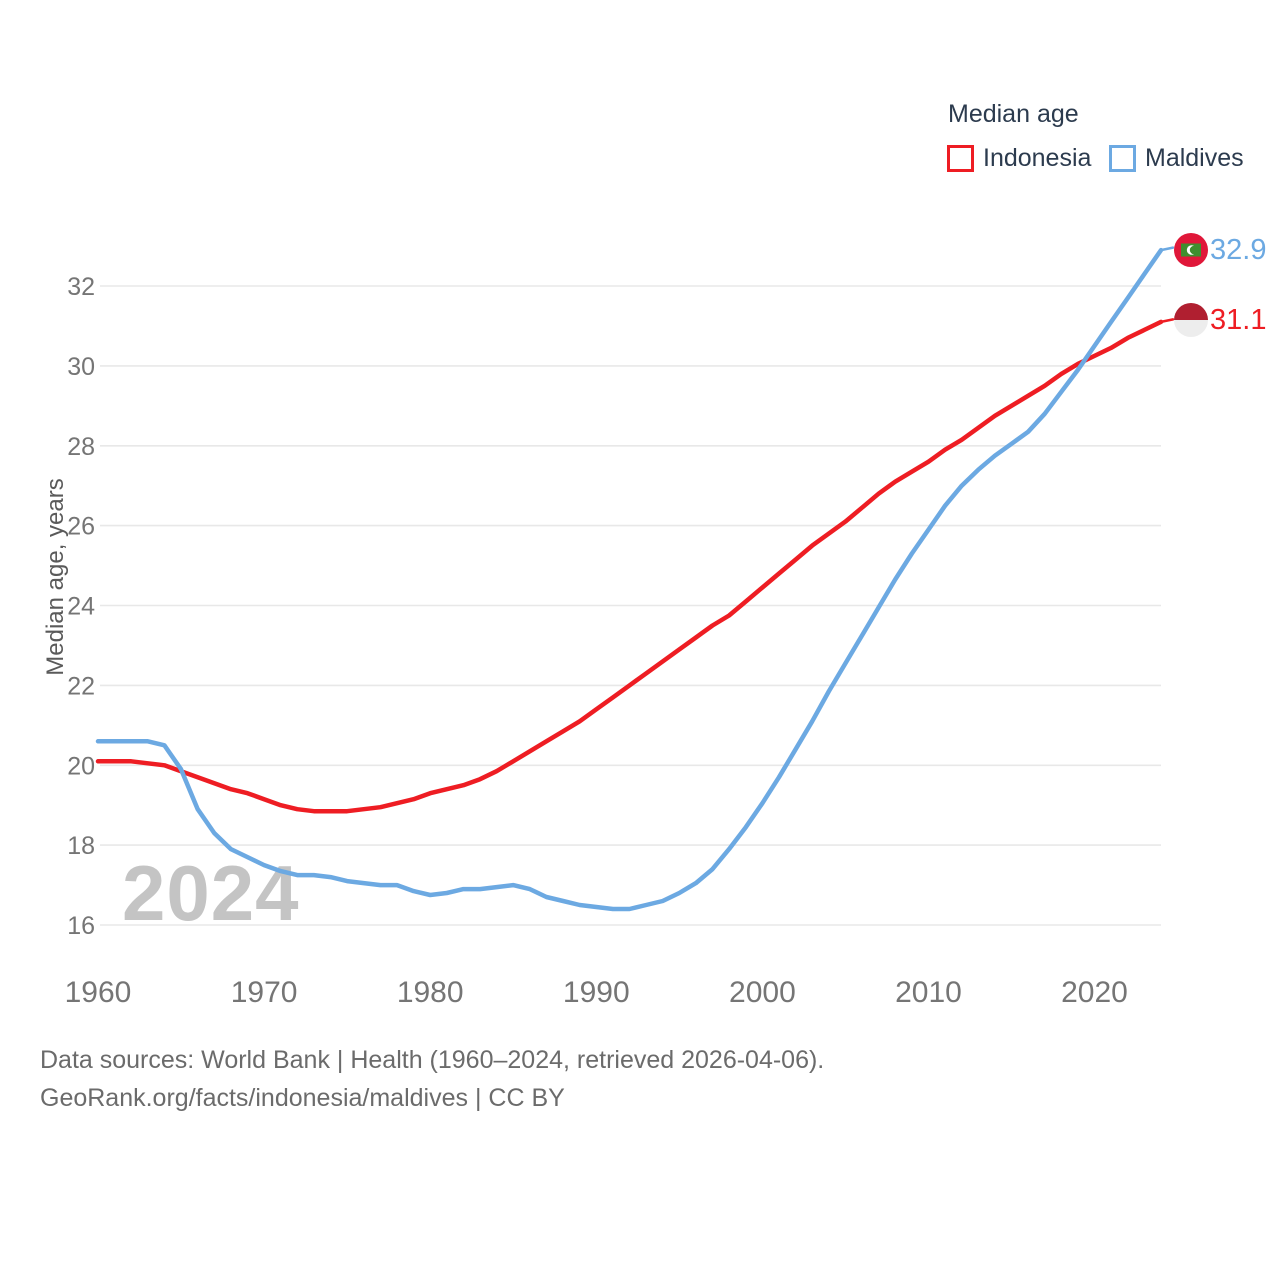 This screenshot has height=1280, width=1280. Describe the element at coordinates (1238, 249) in the screenshot. I see `maldives-end-value: 32.9` at that location.